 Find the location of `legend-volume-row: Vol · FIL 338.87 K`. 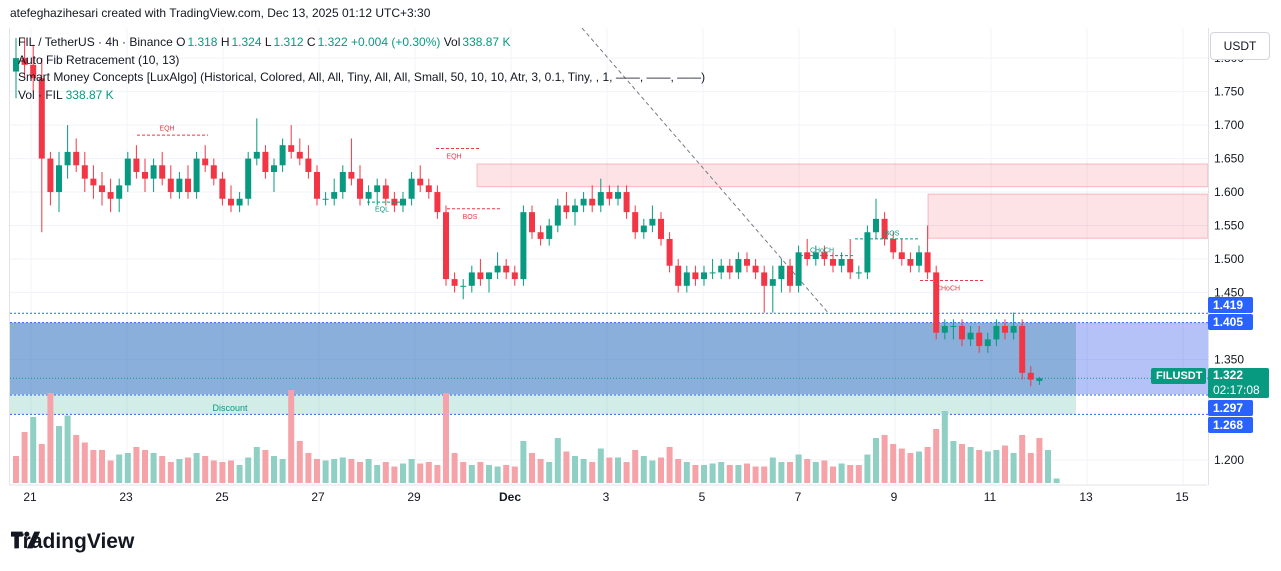

legend-volume-row: Vol · FIL 338.87 K is located at coordinates (361, 96).